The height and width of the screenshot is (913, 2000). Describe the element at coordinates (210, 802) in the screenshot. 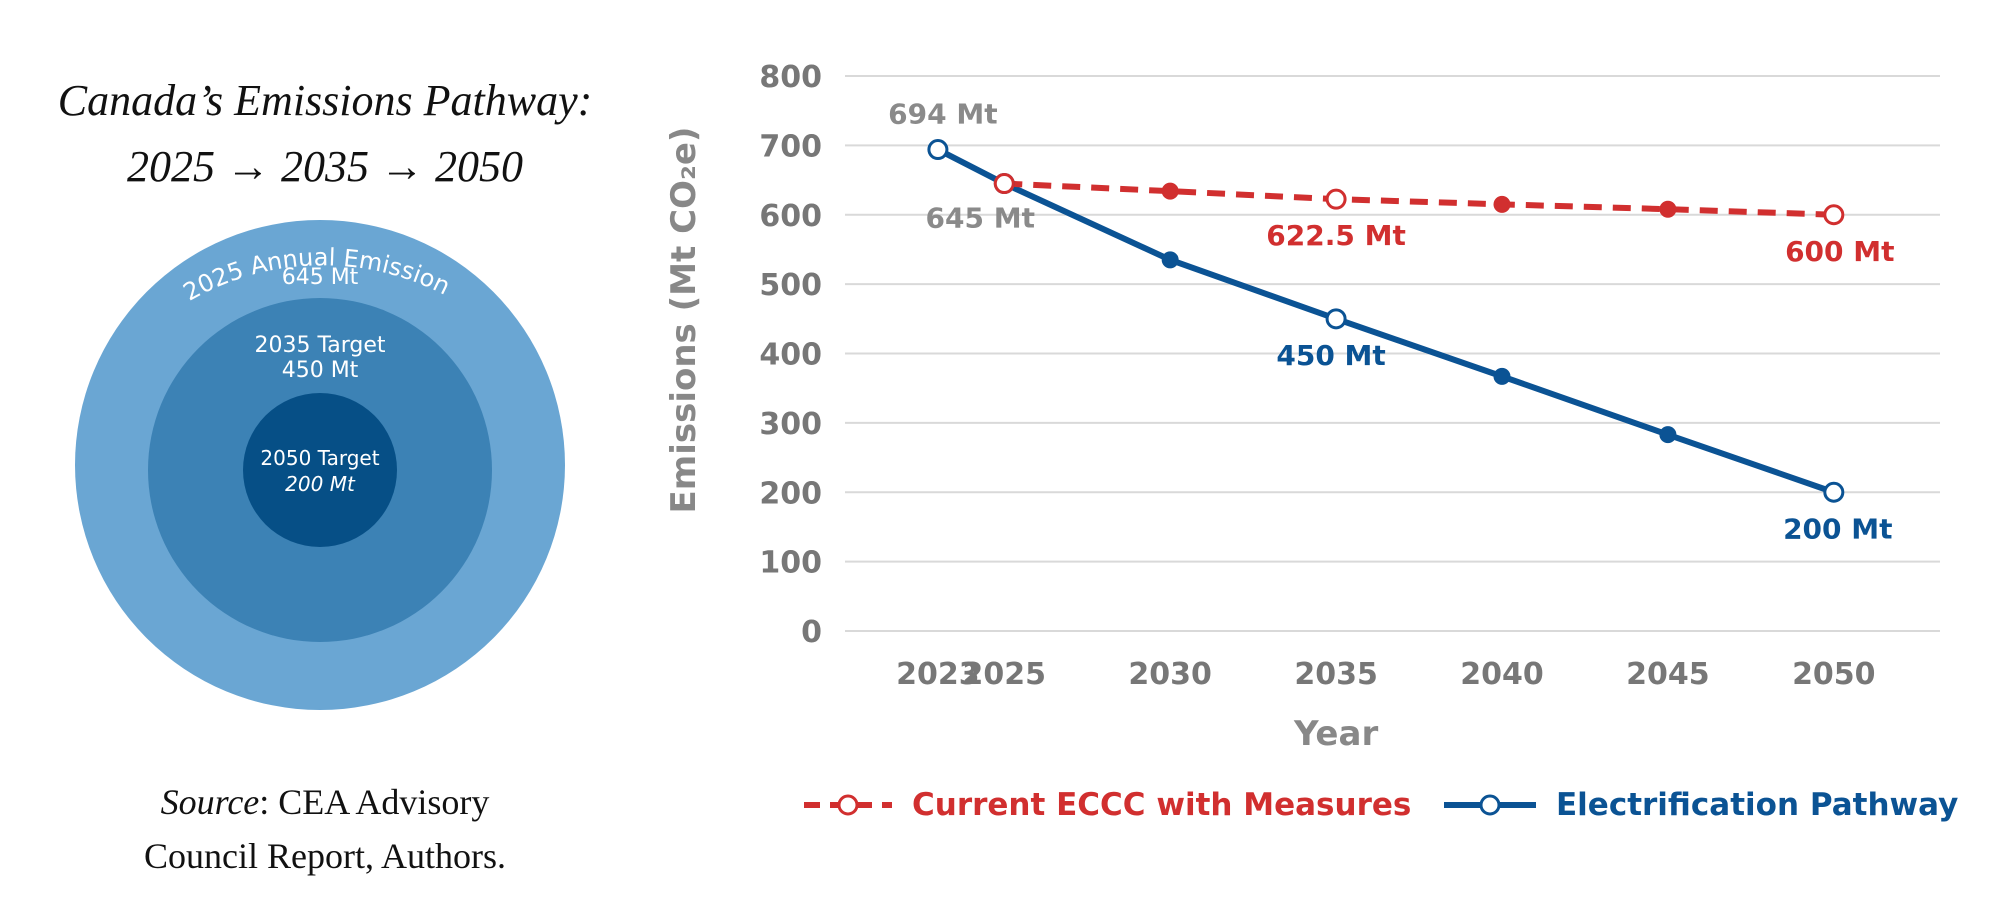

I see `source-label: Source` at that location.